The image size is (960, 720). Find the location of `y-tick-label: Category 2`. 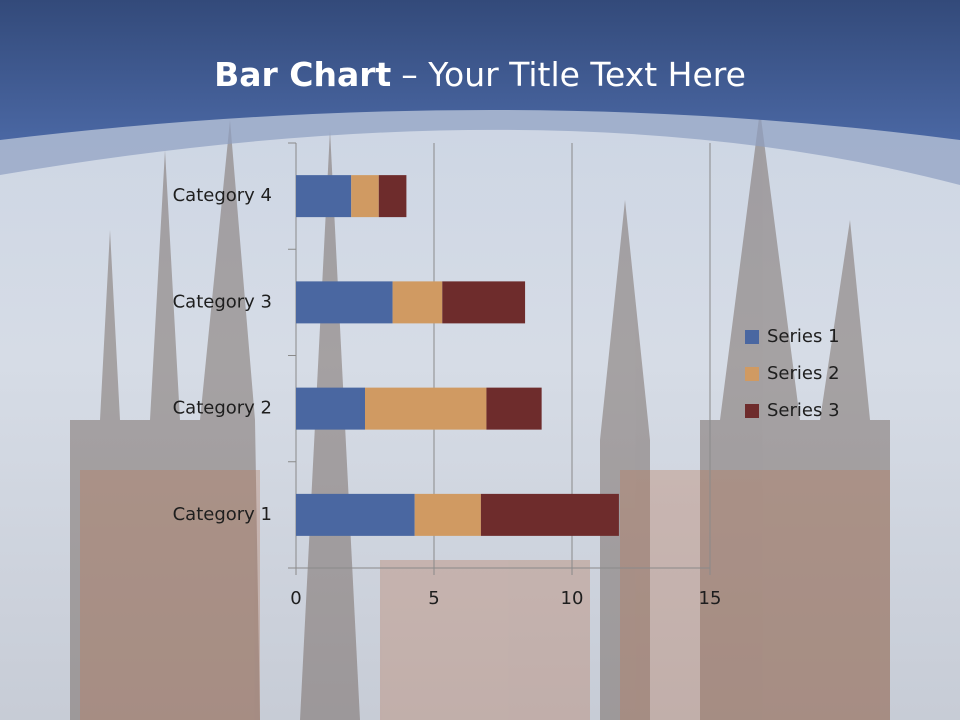

y-tick-label: Category 2 is located at coordinates (222, 408).